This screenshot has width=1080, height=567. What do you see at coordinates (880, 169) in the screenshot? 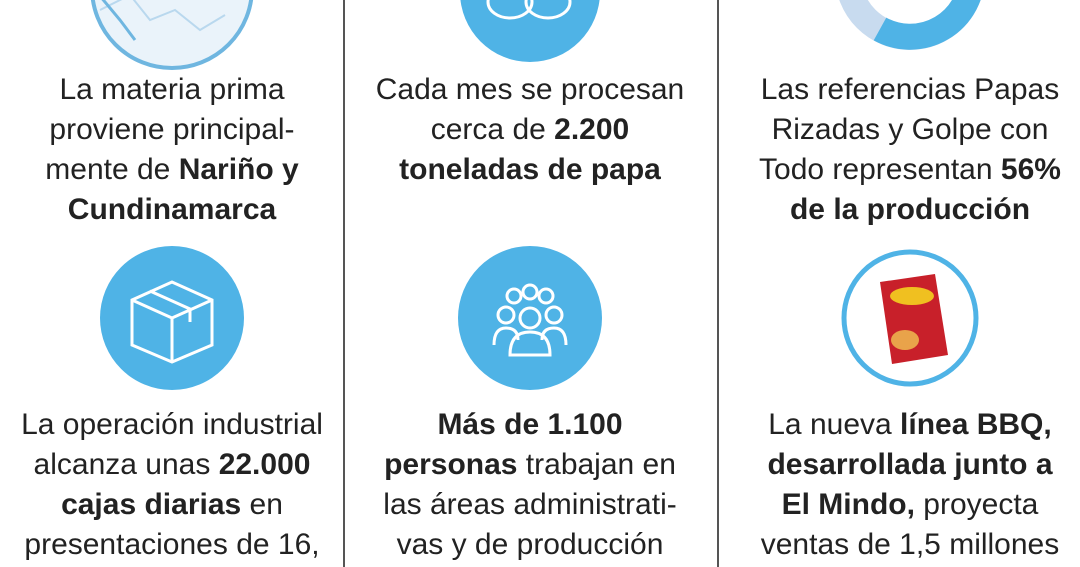
I see `text: Todo representan` at bounding box center [880, 169].